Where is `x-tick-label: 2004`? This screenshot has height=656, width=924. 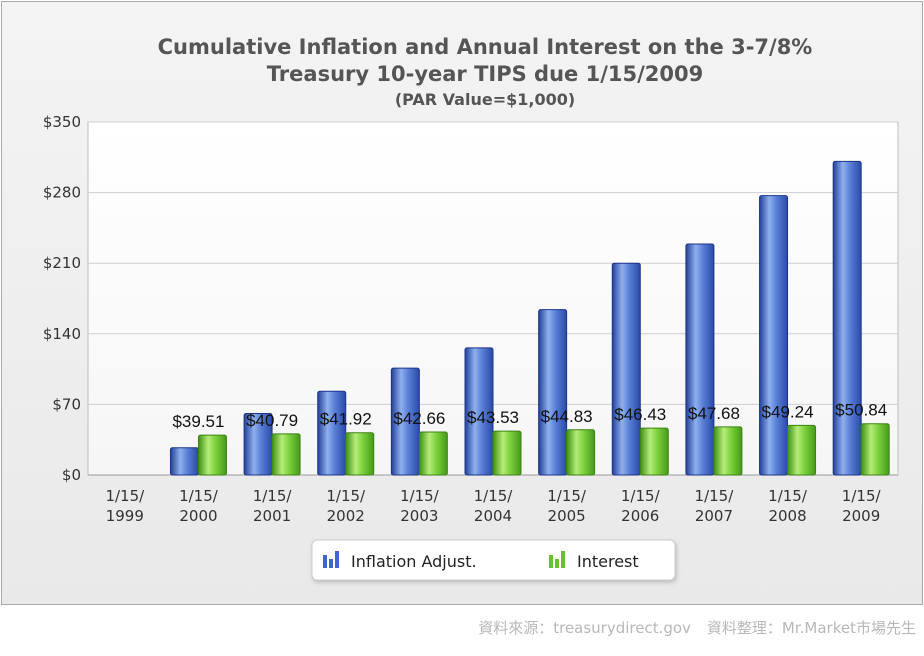 x-tick-label: 2004 is located at coordinates (493, 516).